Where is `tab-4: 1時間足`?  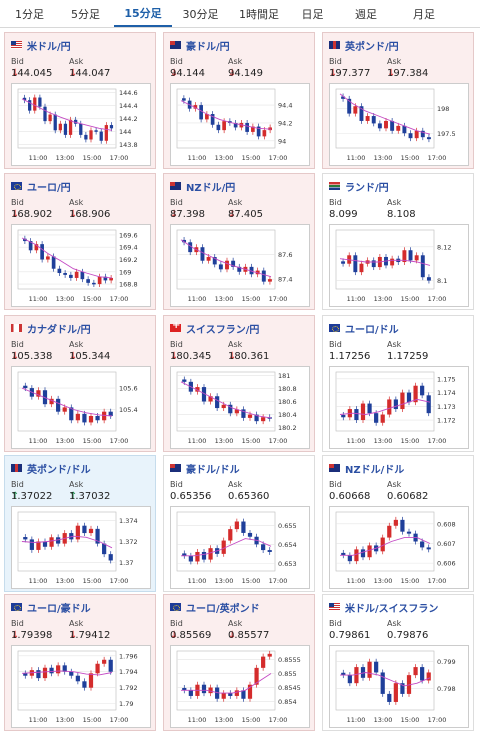
tab-4: 1時間足 is located at coordinates (259, 14).